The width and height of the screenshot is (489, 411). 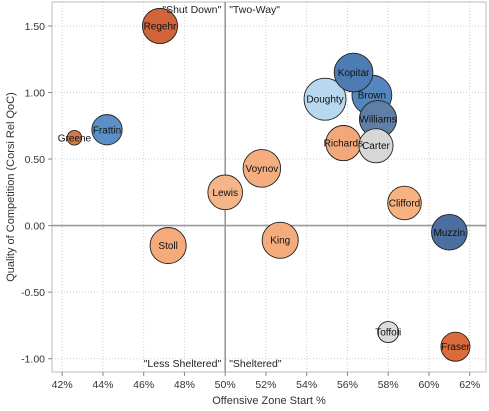 I want to click on y-axis-title: Quality of Competition (Corsi Rel QoC), so click(x=11, y=187).